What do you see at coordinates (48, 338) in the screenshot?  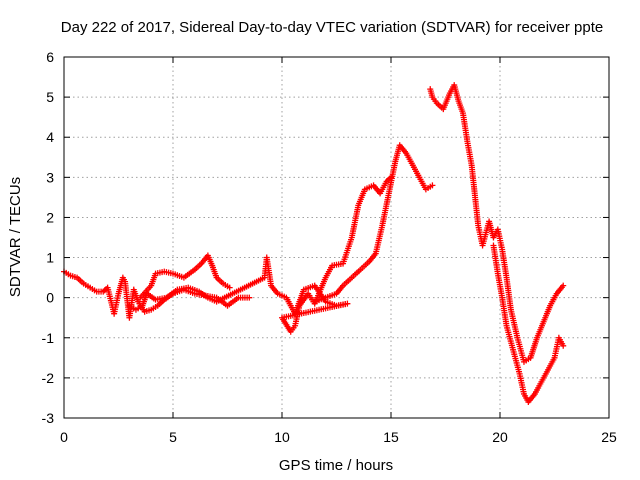 I see `y-tick-label: -1` at bounding box center [48, 338].